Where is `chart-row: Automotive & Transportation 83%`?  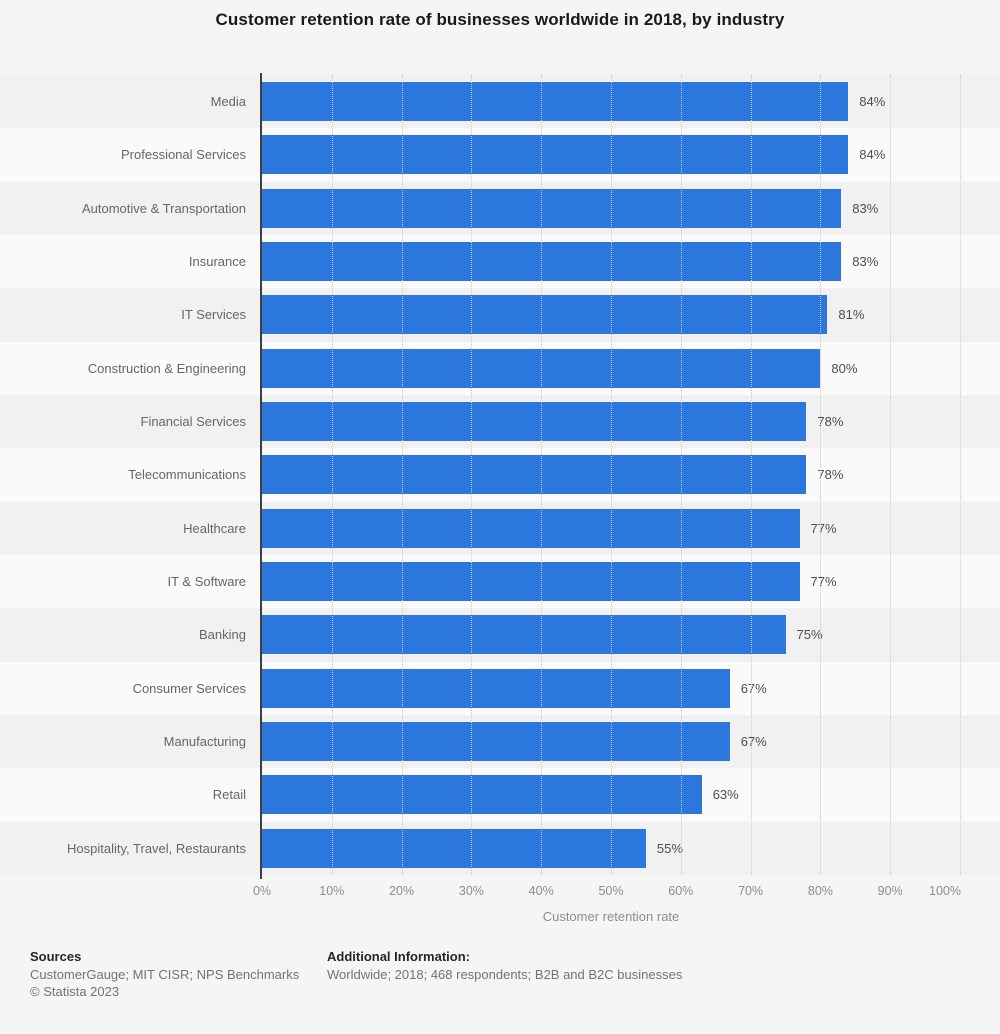 chart-row: Automotive & Transportation 83% is located at coordinates (500, 208).